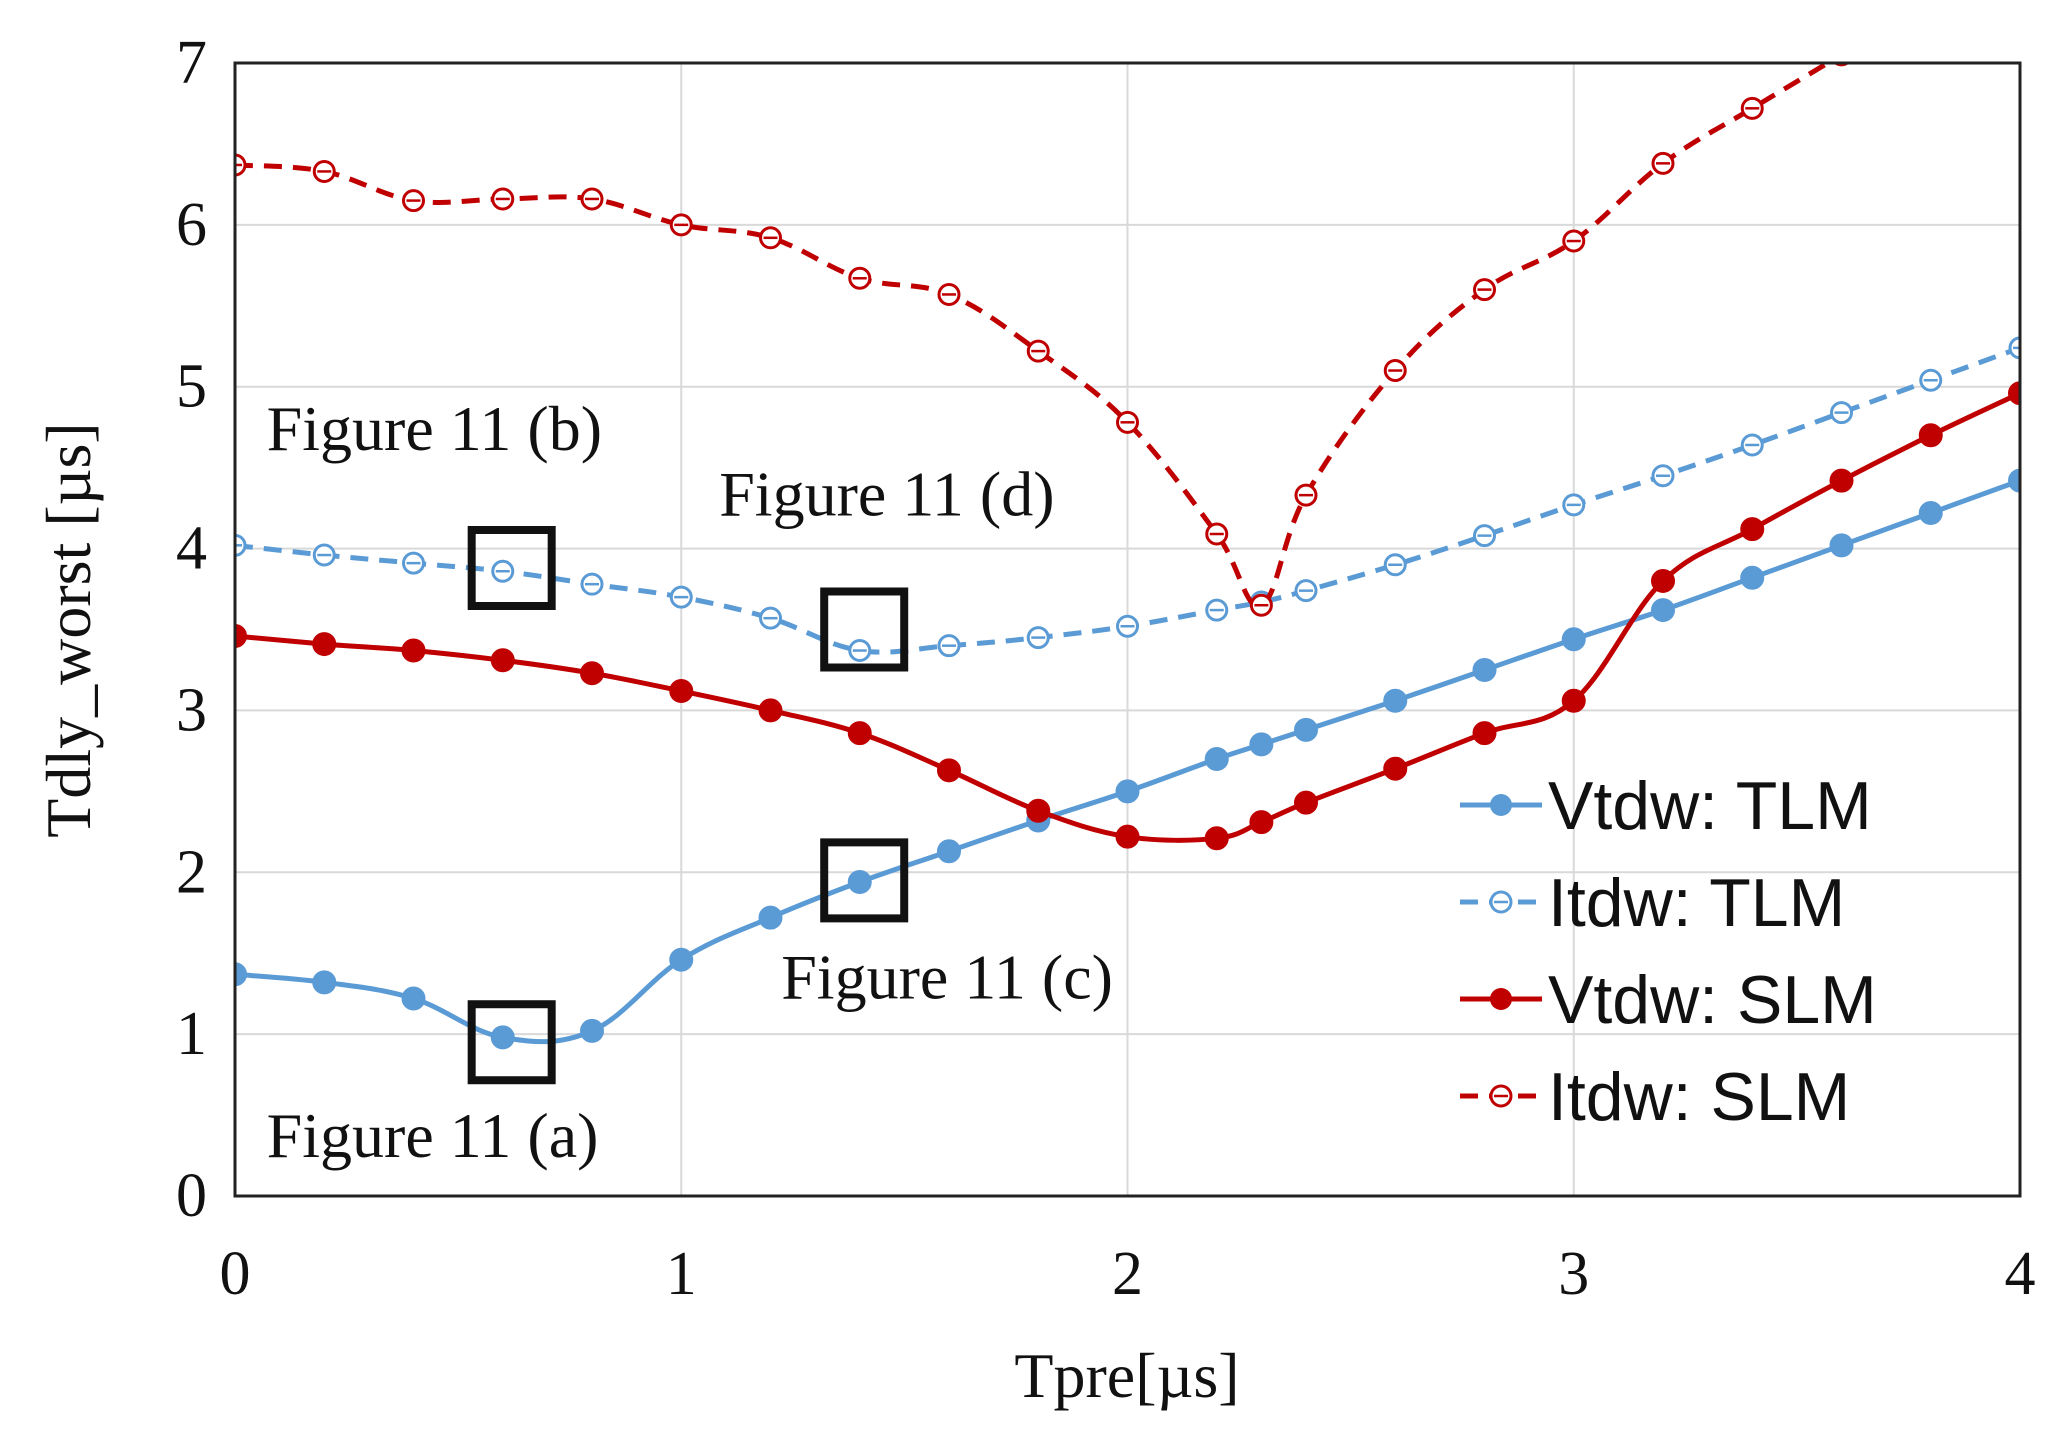 The height and width of the screenshot is (1432, 2056). I want to click on x-tick-label: 2, so click(1127, 1274).